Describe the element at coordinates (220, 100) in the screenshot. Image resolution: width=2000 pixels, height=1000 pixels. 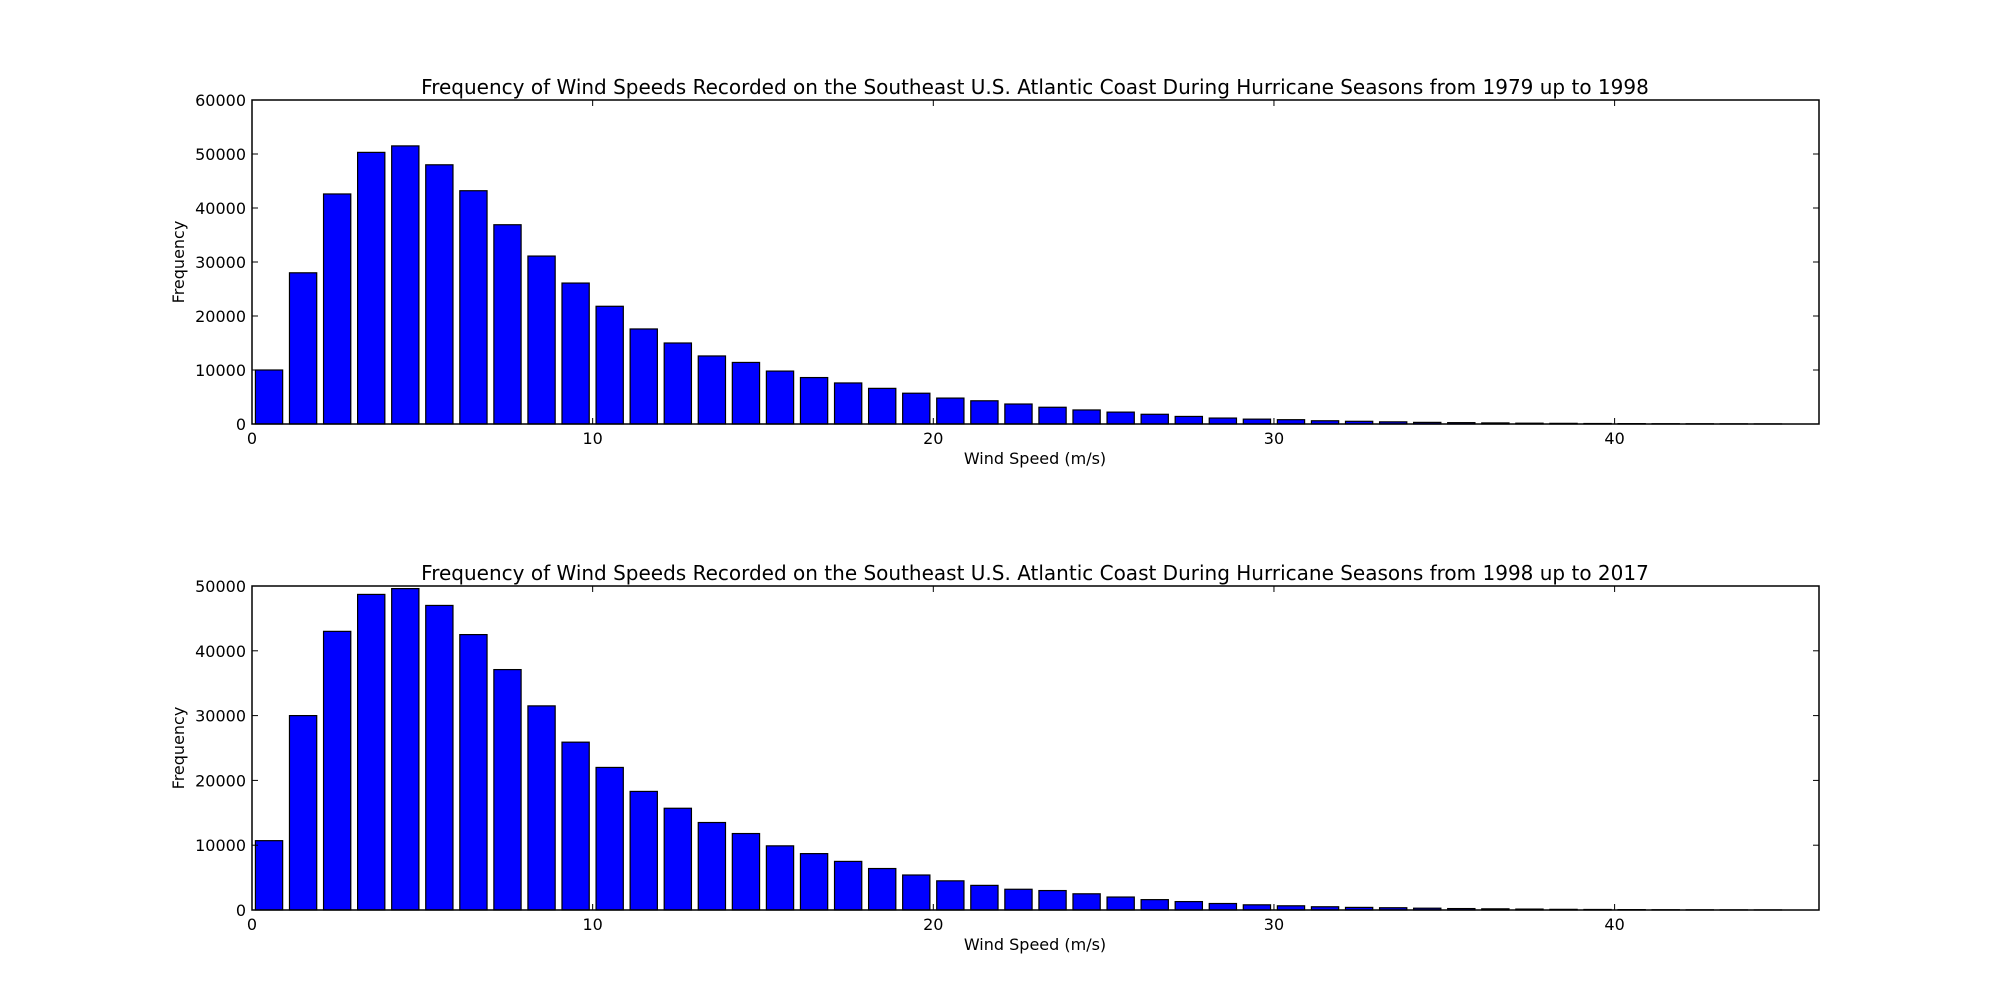
I see `y-tick-label: 60000` at that location.